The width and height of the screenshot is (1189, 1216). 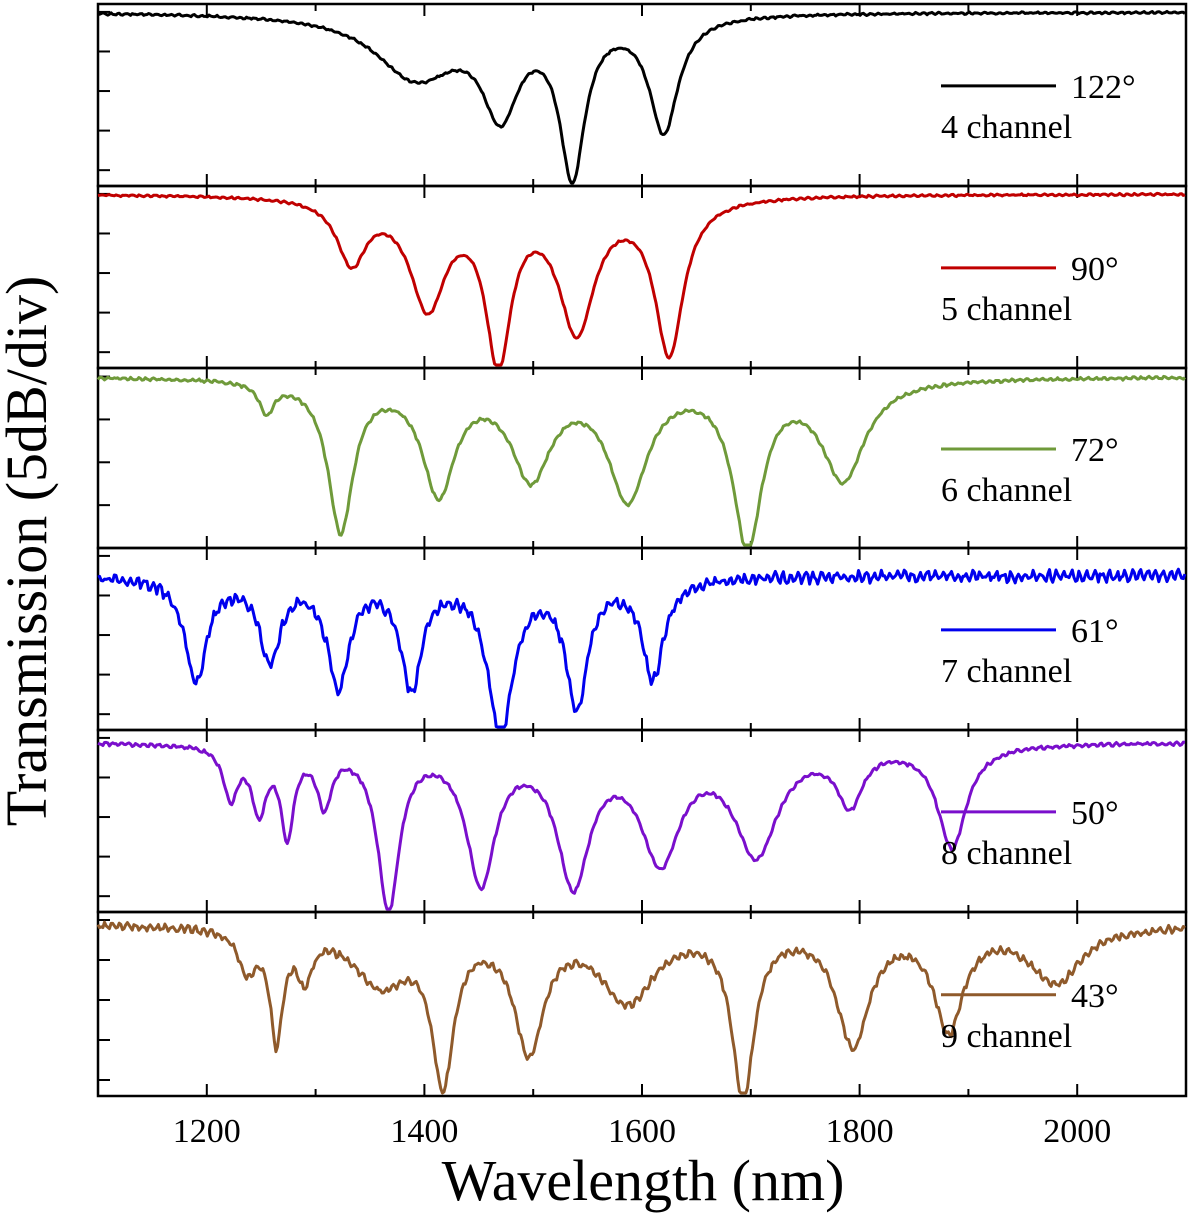 I want to click on legend-channel: 6 channel, so click(x=1006, y=490).